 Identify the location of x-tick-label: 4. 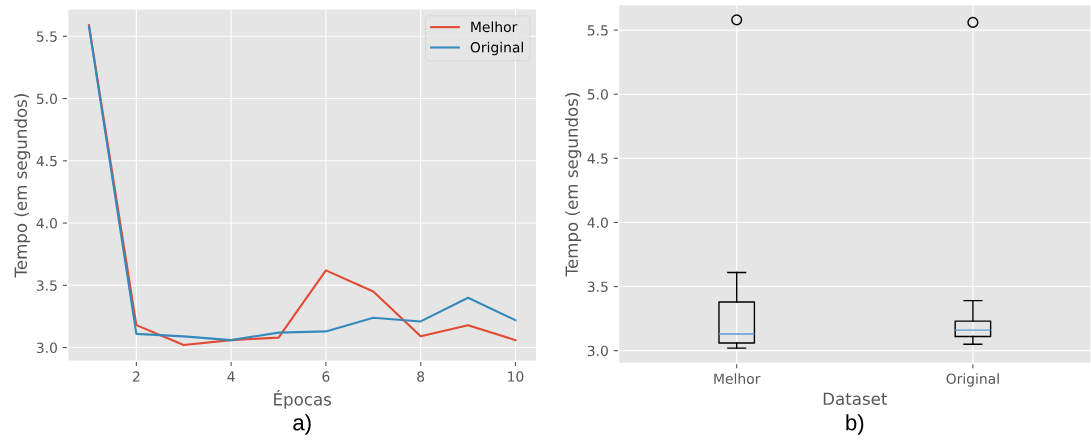
(231, 376).